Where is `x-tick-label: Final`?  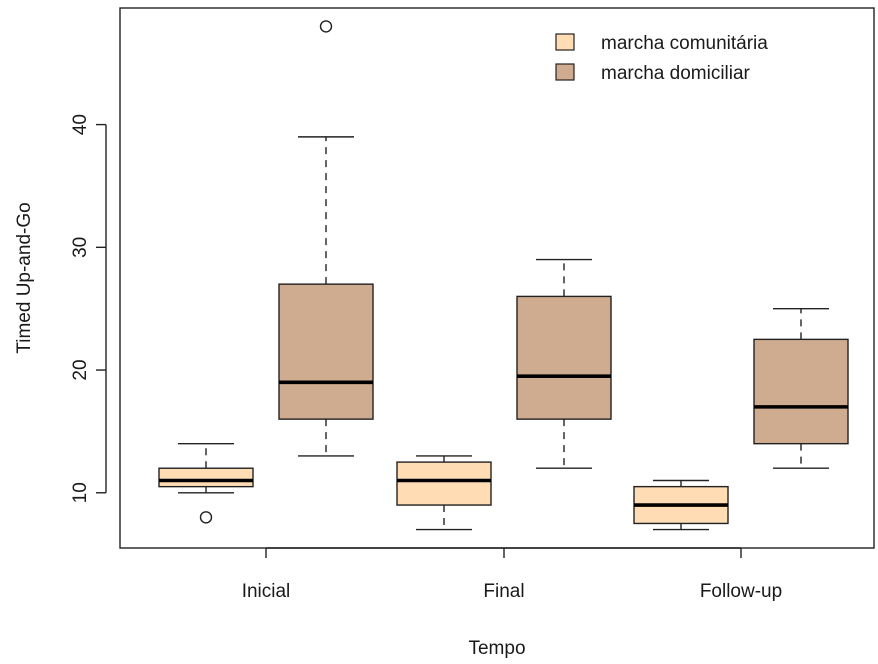
x-tick-label: Final is located at coordinates (503, 591).